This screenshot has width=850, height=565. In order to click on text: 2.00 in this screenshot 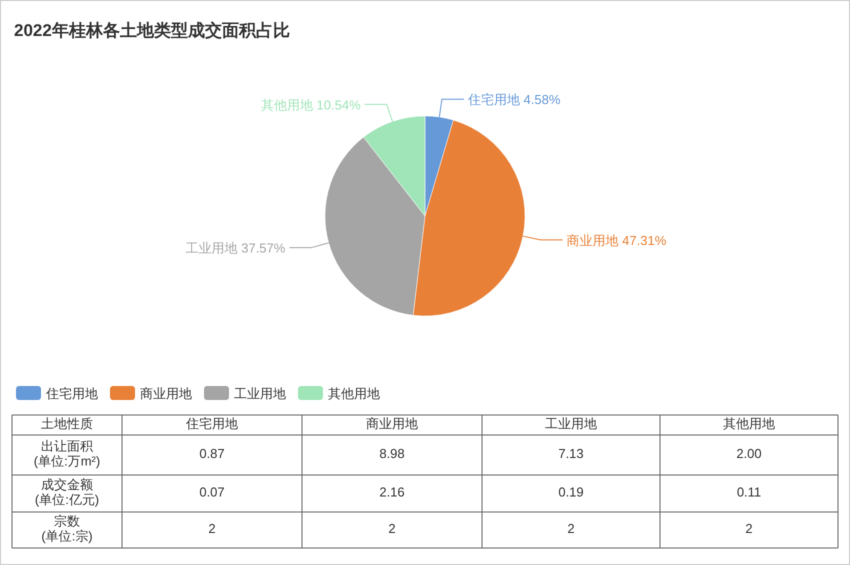, I will do `click(749, 454)`.